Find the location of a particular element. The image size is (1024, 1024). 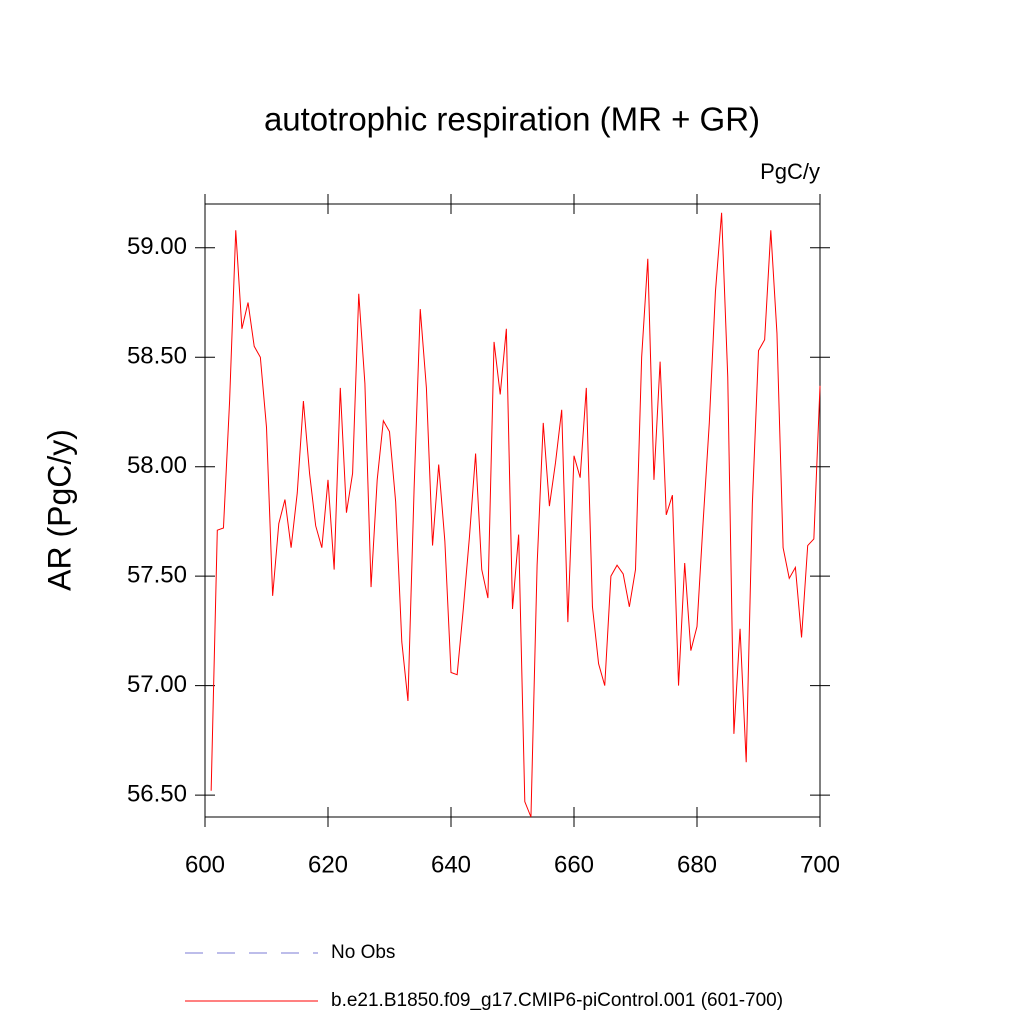

y-tick-label: 59.00 is located at coordinates (157, 246).